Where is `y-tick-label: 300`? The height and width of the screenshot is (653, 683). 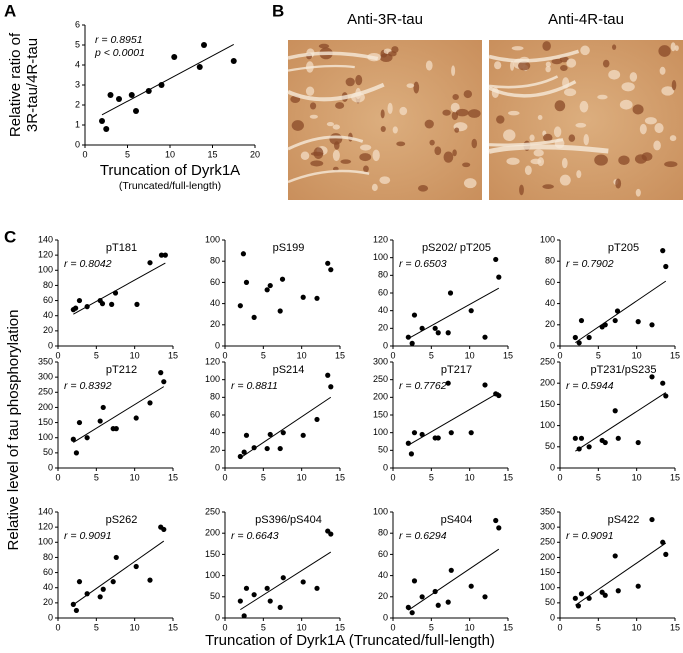
y-tick-label: 300 is located at coordinates (45, 377).